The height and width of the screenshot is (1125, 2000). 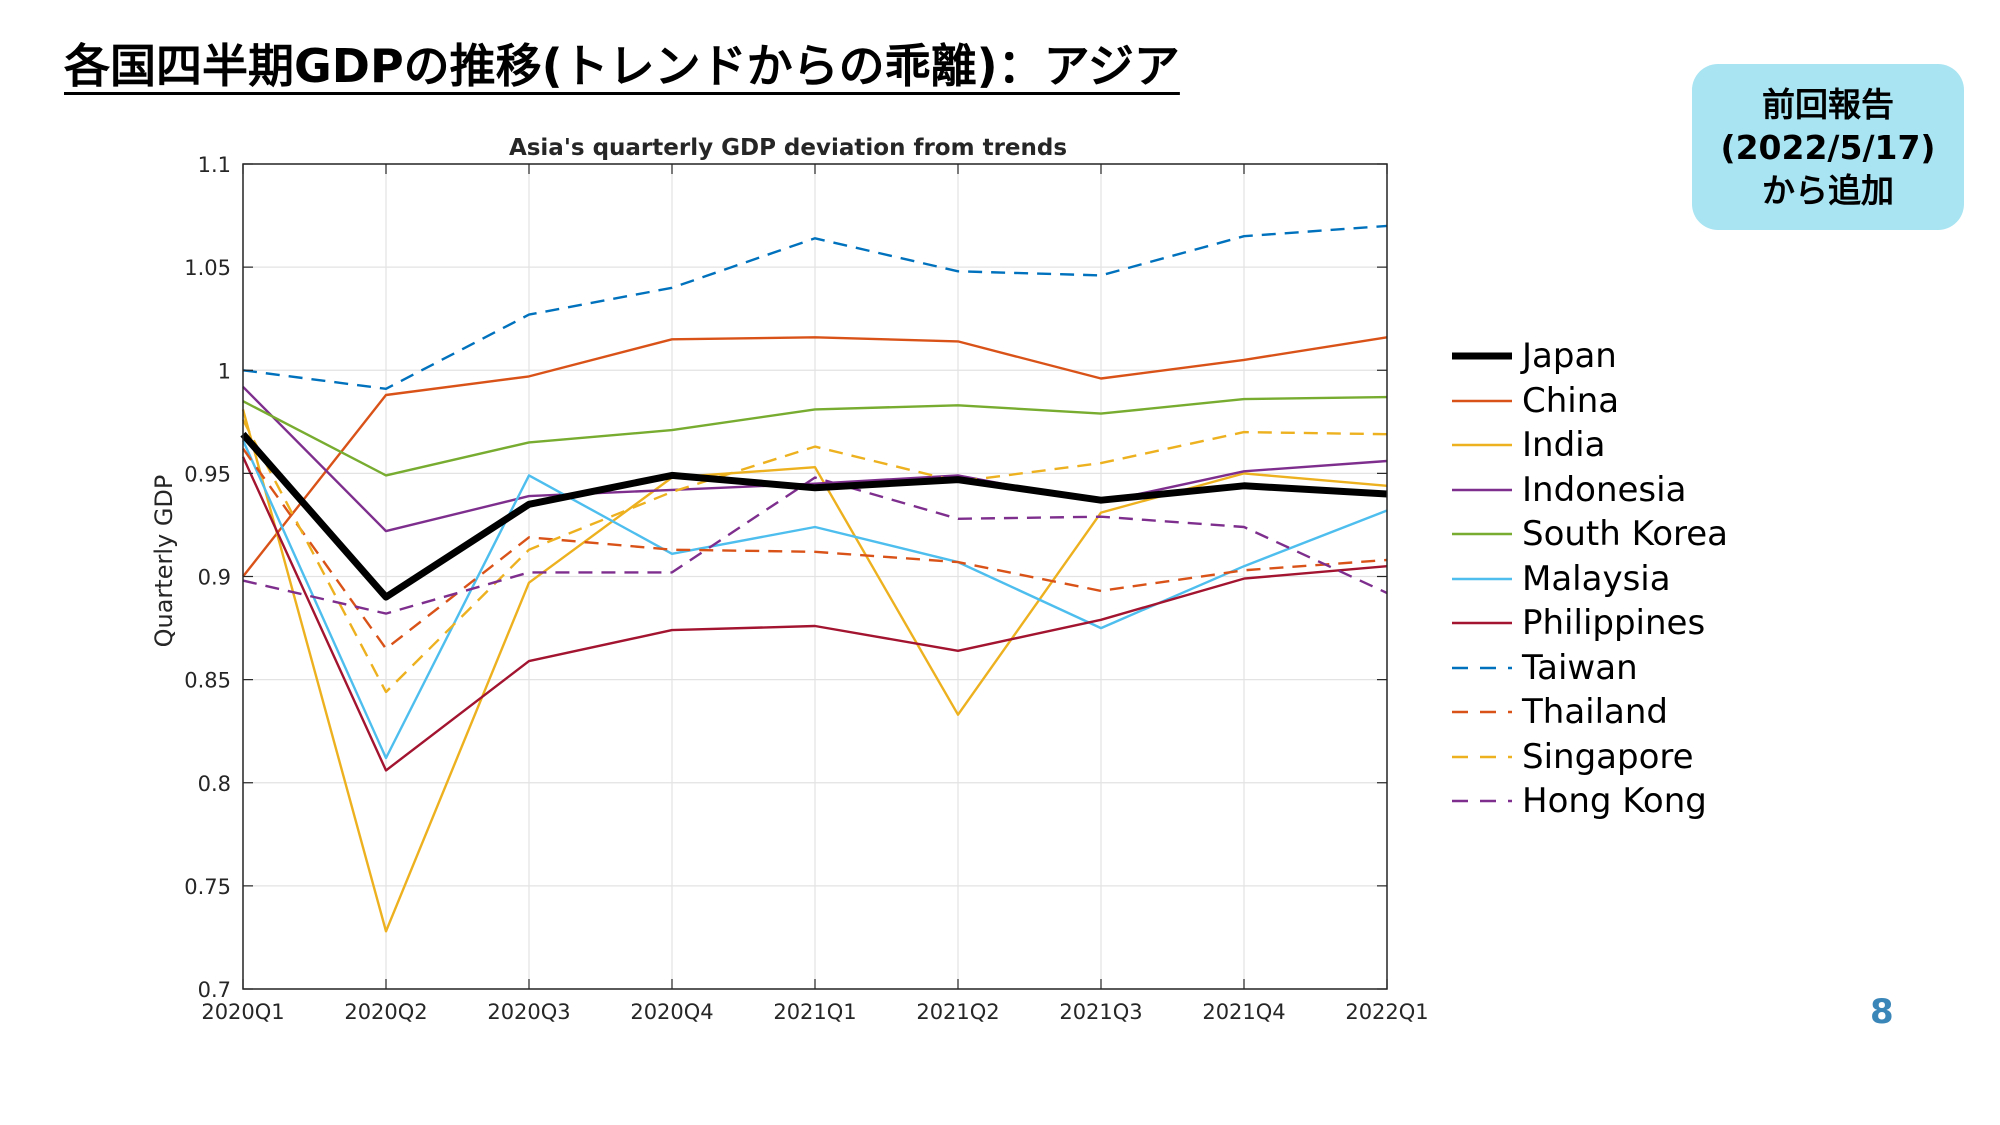 I want to click on series-line-china, so click(x=815, y=457).